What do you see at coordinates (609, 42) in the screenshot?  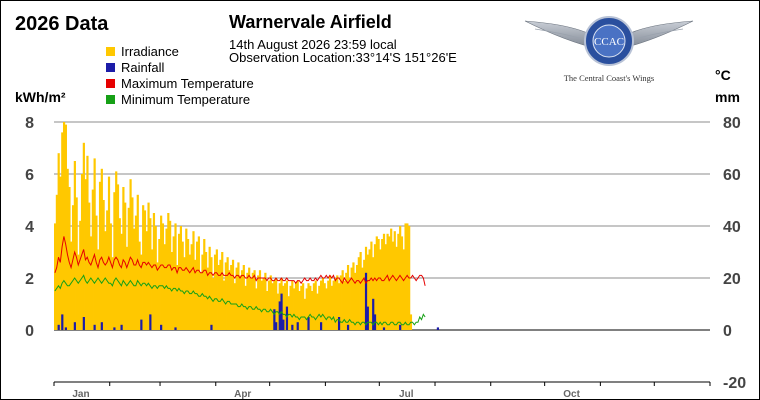 I see `logo-center-text: CCAC` at bounding box center [609, 42].